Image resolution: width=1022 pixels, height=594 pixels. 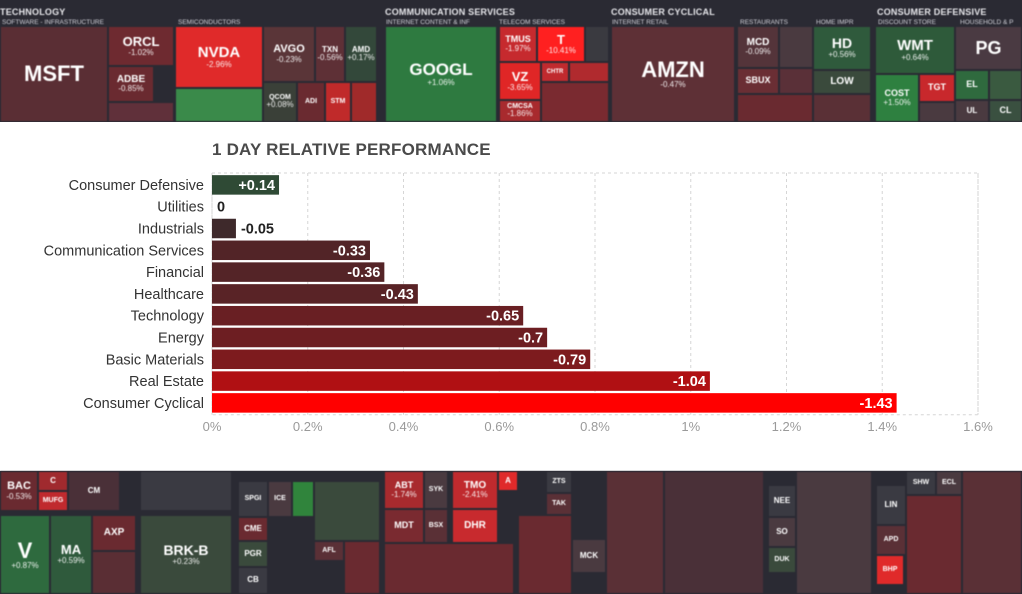 What do you see at coordinates (404, 526) in the screenshot?
I see `heatmap-tile-mdt: MDT` at bounding box center [404, 526].